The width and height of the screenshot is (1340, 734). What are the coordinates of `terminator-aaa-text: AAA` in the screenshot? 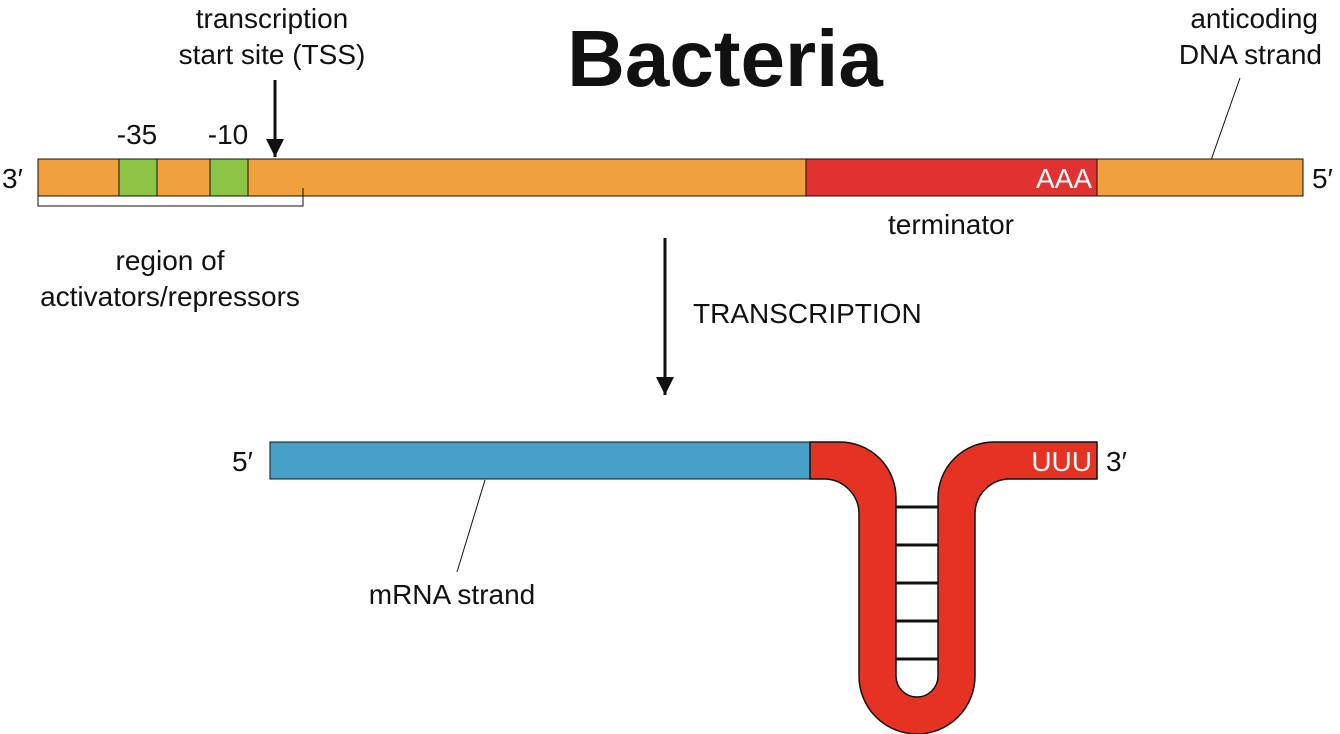 It's located at (1064, 178).